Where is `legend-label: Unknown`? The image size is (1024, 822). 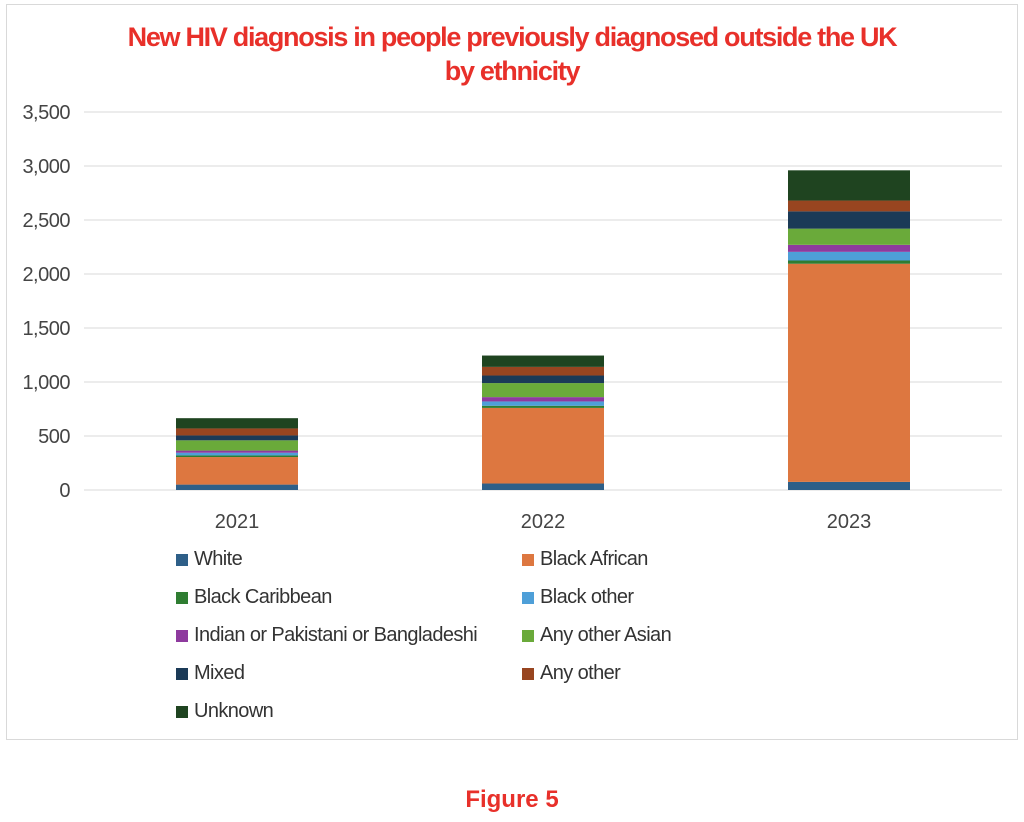
legend-label: Unknown is located at coordinates (234, 711).